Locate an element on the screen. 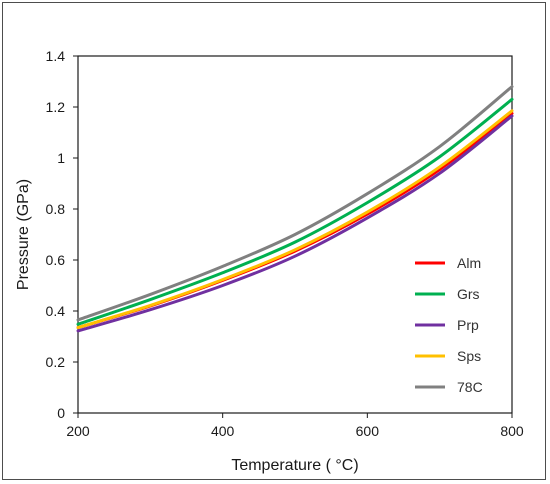  x-tick-label: 600 is located at coordinates (368, 431).